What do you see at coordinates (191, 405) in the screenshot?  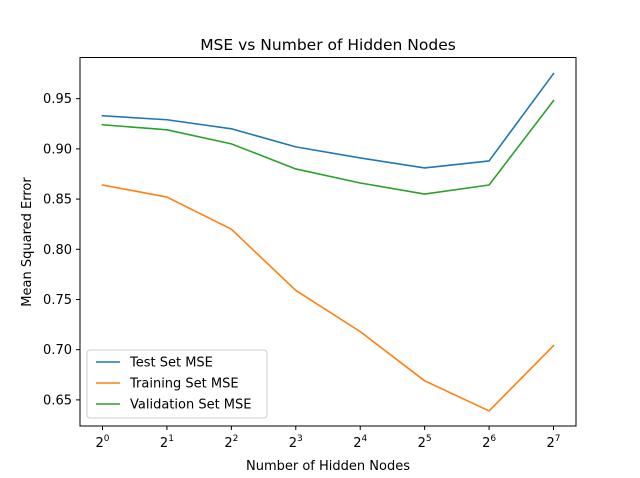 I see `legend-label-2: Validation Set MSE` at bounding box center [191, 405].